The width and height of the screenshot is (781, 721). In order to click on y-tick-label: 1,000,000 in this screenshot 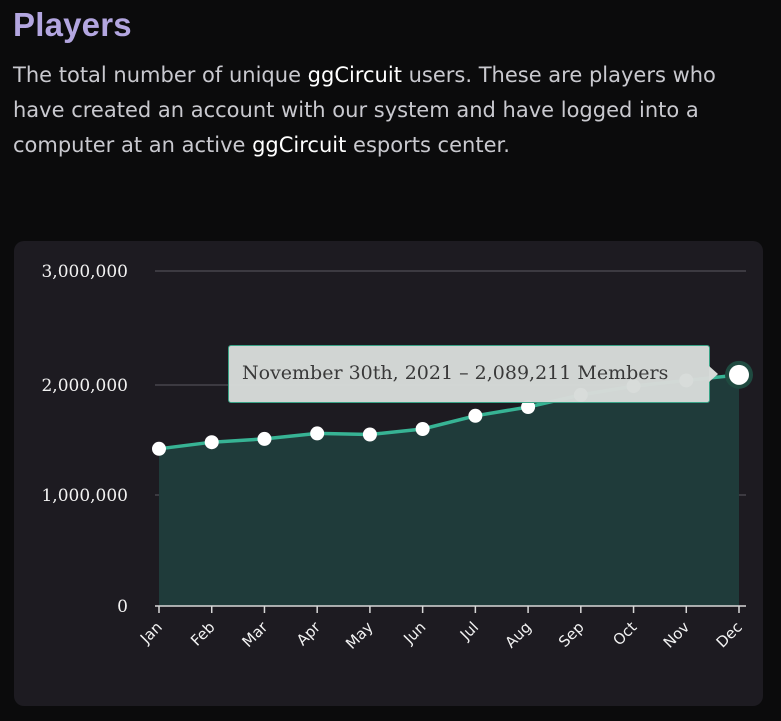, I will do `click(84, 496)`.